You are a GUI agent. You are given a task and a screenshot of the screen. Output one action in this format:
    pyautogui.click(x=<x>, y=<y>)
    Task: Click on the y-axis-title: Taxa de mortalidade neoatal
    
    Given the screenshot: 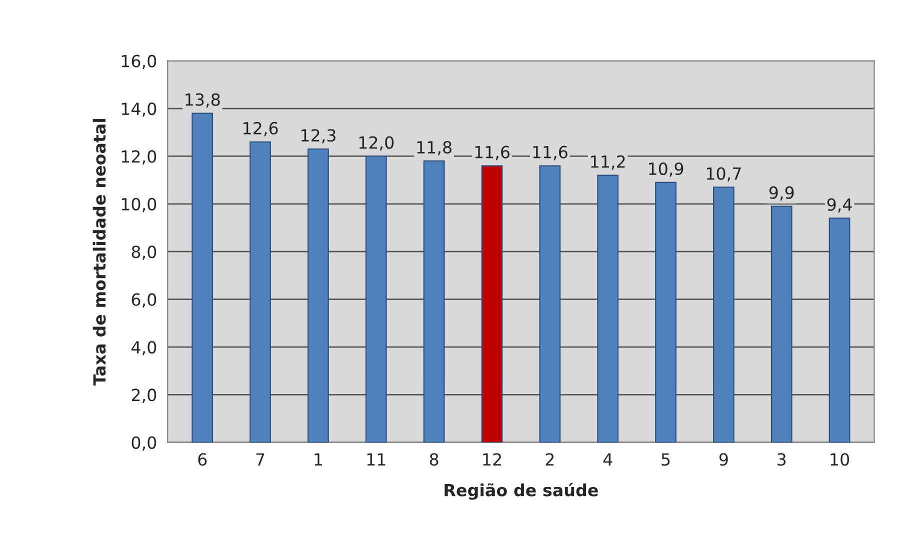 What is the action you would take?
    pyautogui.click(x=99, y=252)
    